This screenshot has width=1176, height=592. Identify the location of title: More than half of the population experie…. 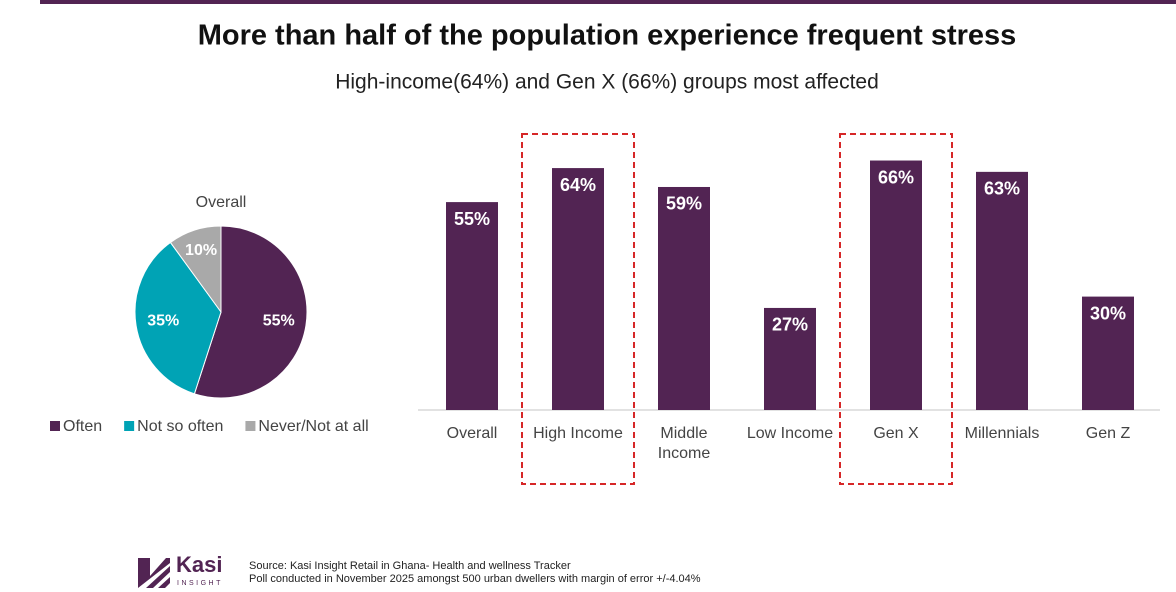
(607, 36).